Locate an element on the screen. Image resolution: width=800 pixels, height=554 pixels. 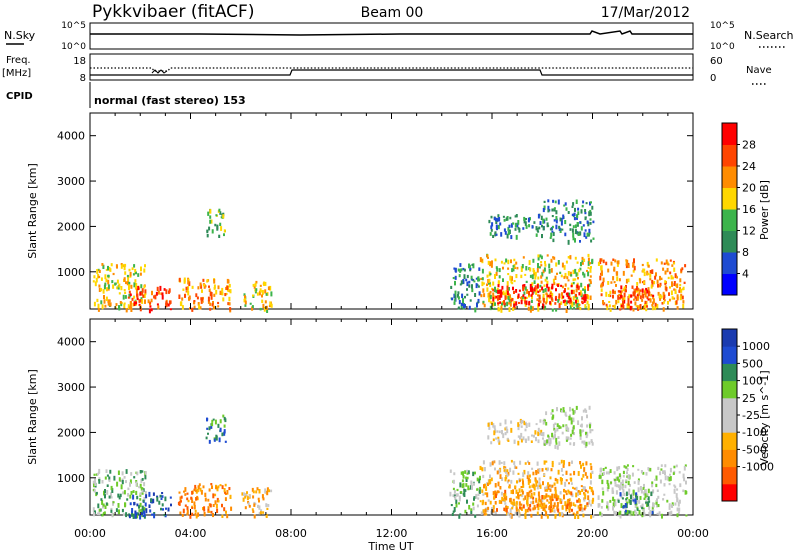
power-colorbar-tick-label: 16 is located at coordinates (749, 209).